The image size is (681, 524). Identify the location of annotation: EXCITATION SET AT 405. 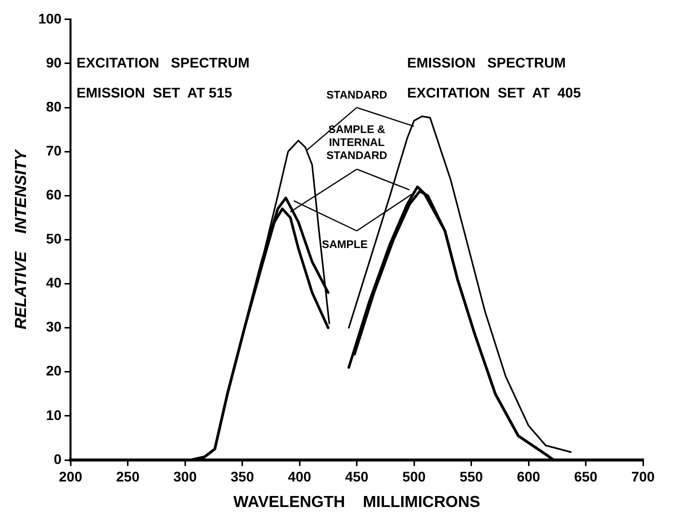
(494, 92).